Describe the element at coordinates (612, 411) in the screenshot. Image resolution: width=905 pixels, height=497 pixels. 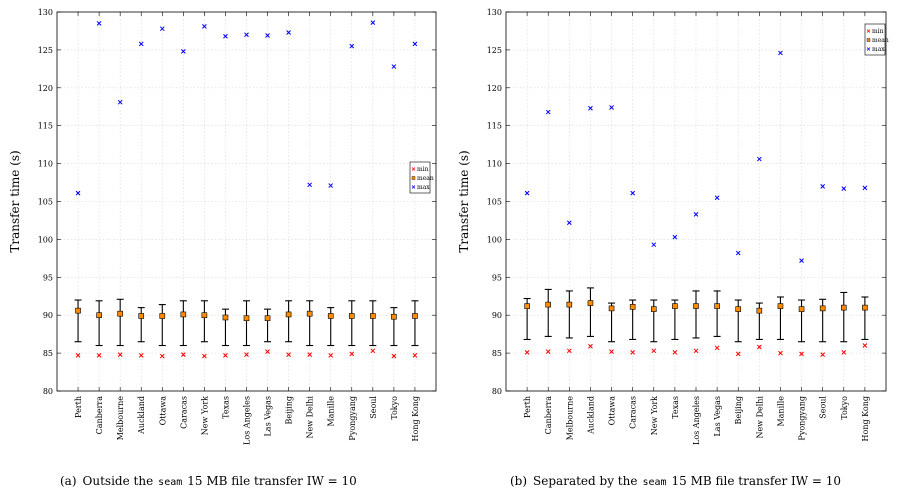
I see `x-tick-label: Ottawa` at that location.